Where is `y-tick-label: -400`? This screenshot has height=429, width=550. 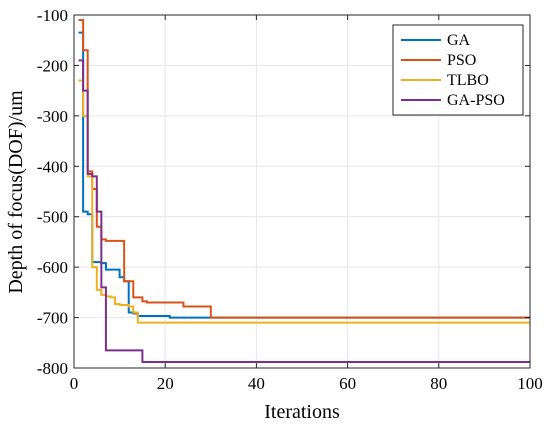 y-tick-label: -400 is located at coordinates (52, 166).